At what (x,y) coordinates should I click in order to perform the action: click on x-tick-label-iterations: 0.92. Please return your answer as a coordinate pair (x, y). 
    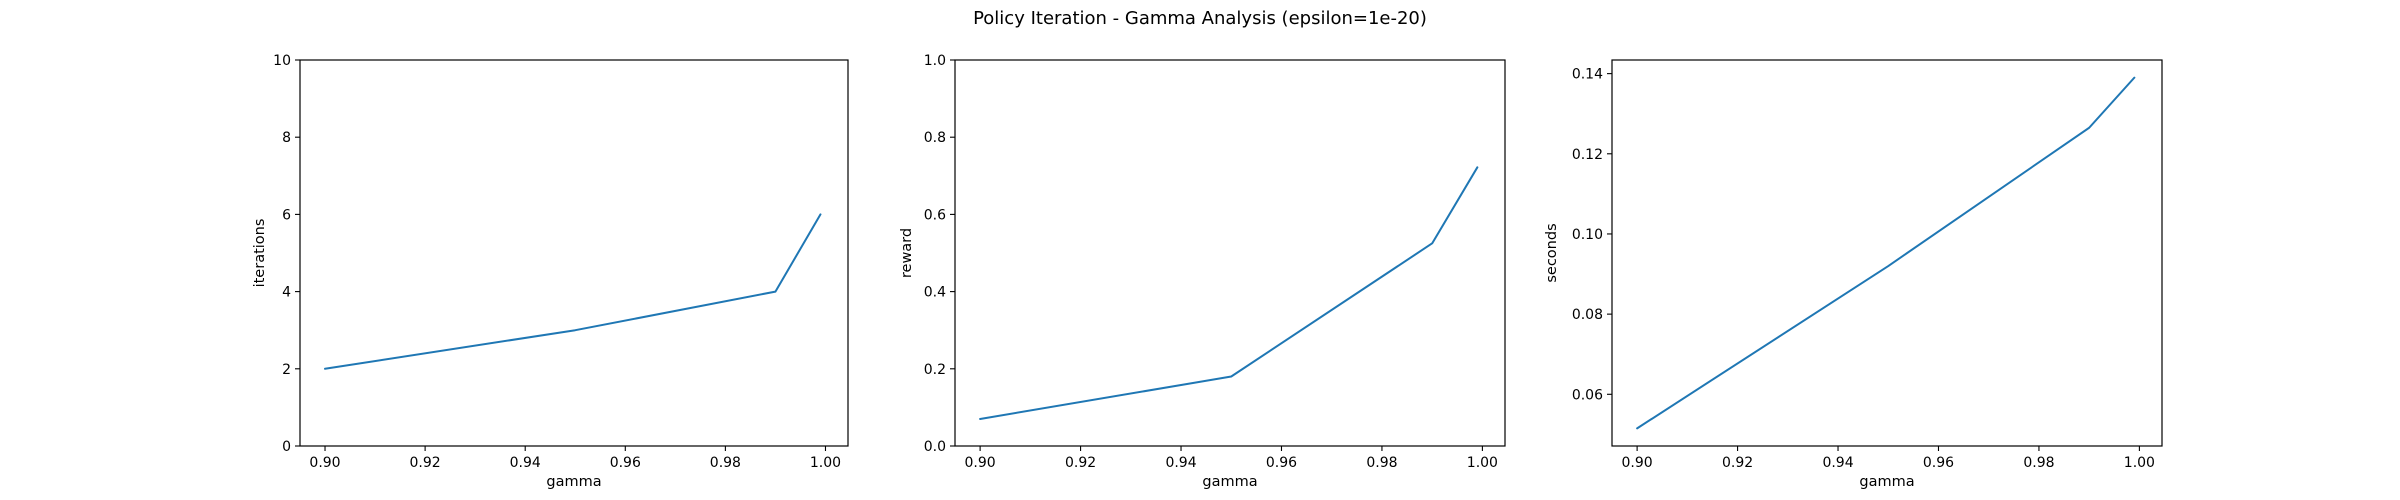
    Looking at the image, I should click on (425, 463).